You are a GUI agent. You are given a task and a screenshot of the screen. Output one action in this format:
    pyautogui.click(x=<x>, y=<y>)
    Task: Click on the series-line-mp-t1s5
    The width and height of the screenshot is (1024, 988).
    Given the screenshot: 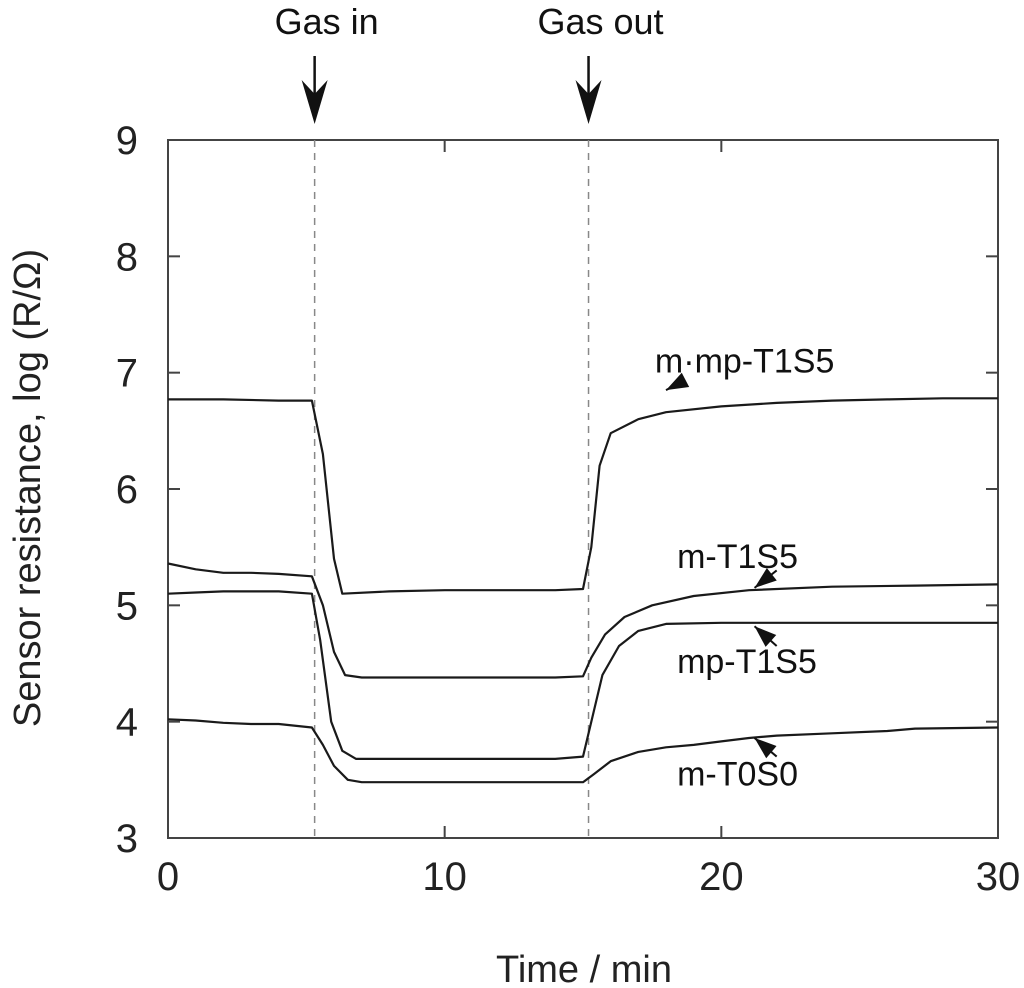 What is the action you would take?
    pyautogui.click(x=582, y=675)
    